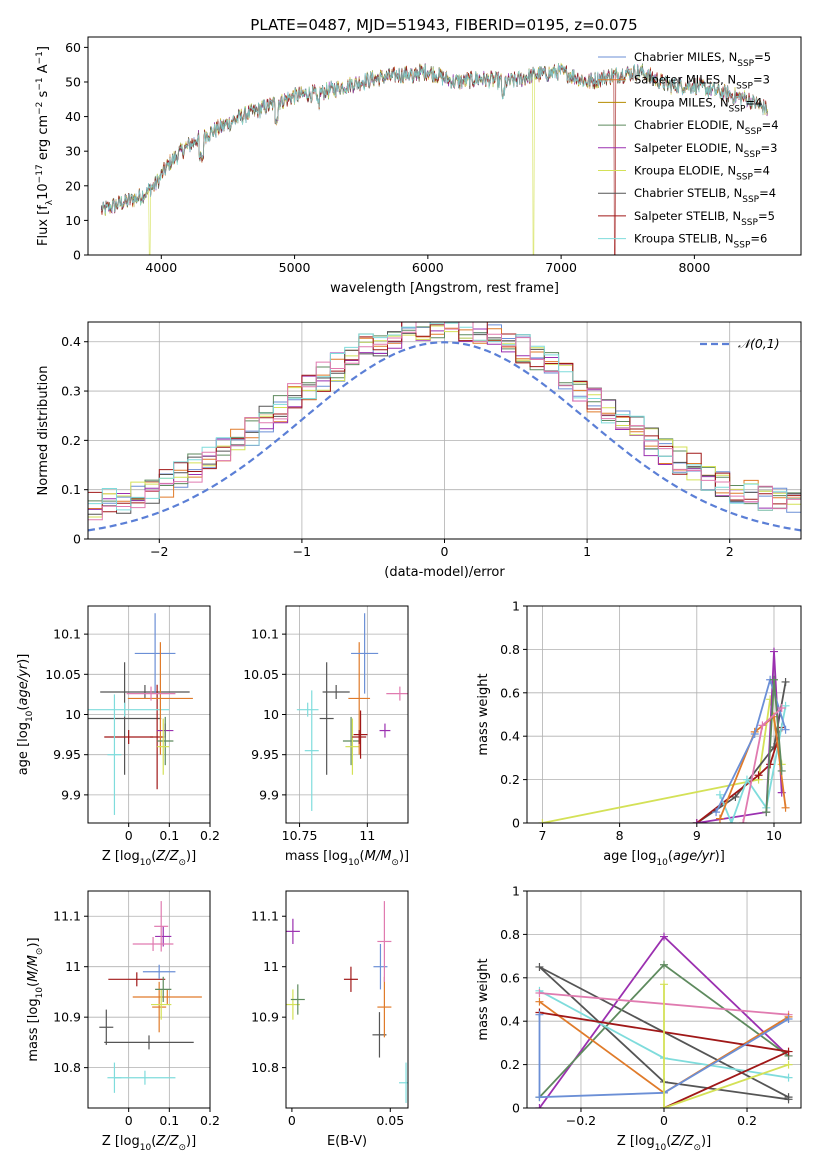 Image resolution: width=819 pixels, height=1170 pixels. Describe the element at coordinates (73, 151) in the screenshot. I see `y-tick-label: 30` at that location.